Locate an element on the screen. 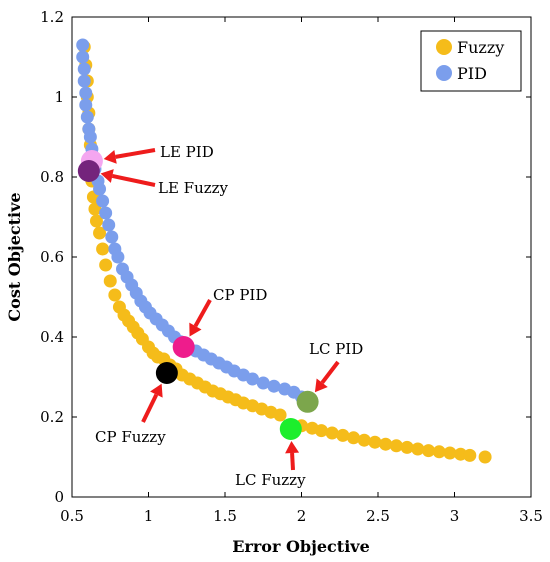 The height and width of the screenshot is (562, 550). annotation-le-pid: LE PID is located at coordinates (187, 152).